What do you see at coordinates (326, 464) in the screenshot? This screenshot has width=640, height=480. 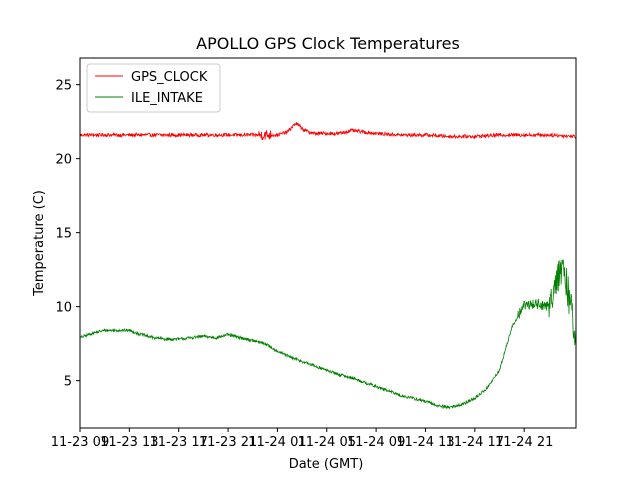 I see `x-axis-label: Date (GMT)` at bounding box center [326, 464].